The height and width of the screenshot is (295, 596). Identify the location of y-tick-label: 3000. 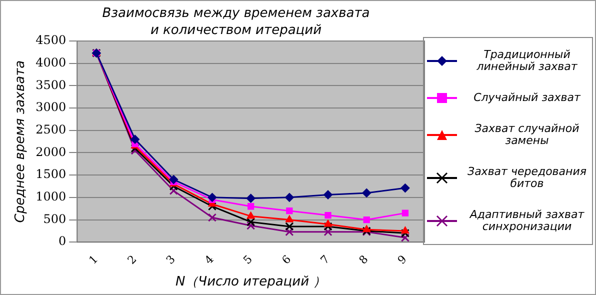
(51, 107).